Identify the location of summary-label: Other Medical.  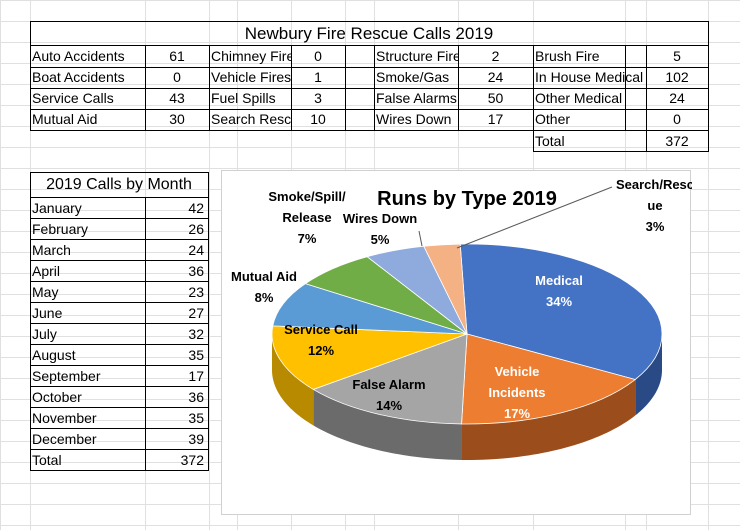
(579, 98).